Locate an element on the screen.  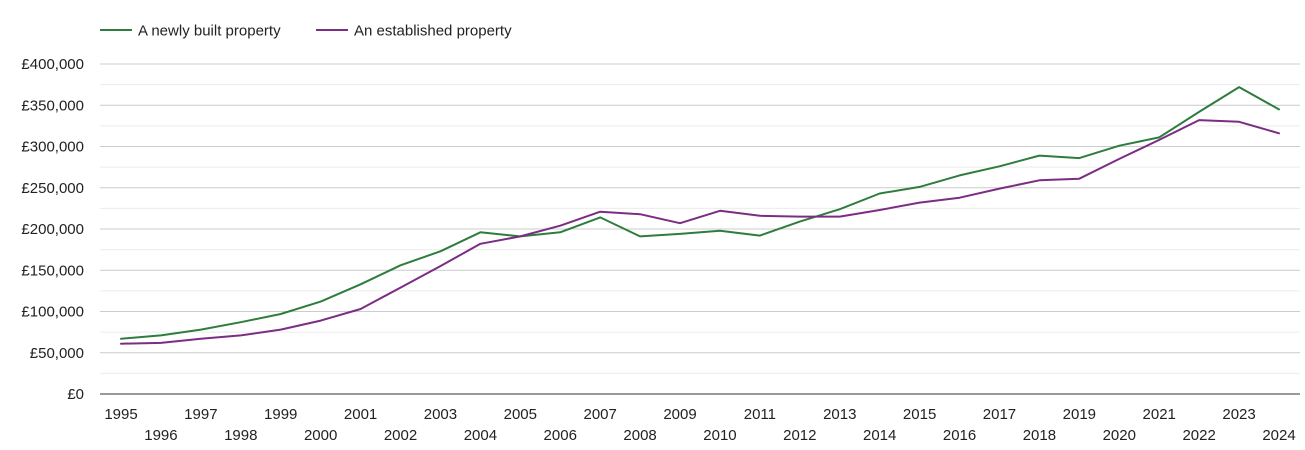
x-tick-label: 2000 is located at coordinates (320, 435).